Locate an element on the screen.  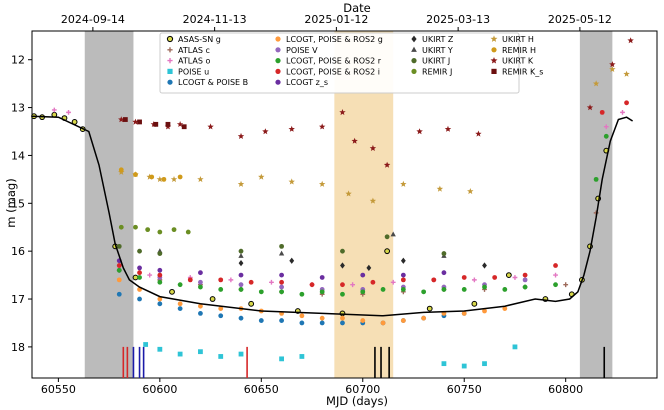
legend-label-lcogt-poise-ros2-i: LCOGT, POISE & ROS2 i is located at coordinates (333, 71).